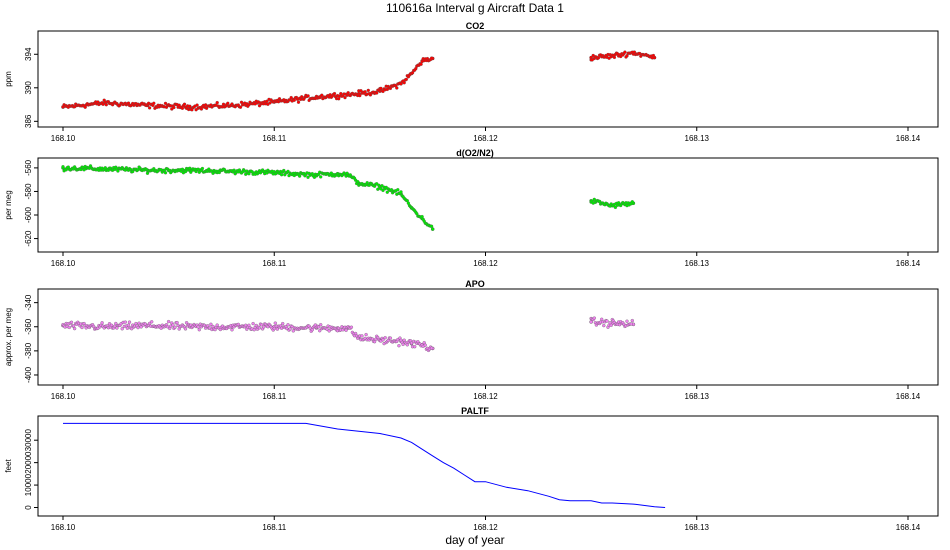 This screenshot has width=950, height=550. Describe the element at coordinates (8, 79) in the screenshot. I see `y-axis-label: ppm` at that location.